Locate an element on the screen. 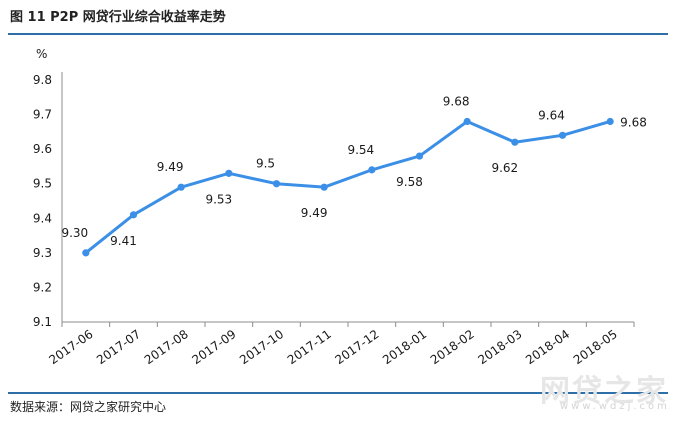 The height and width of the screenshot is (430, 694). y-tick-label: 9.5 is located at coordinates (42, 184).